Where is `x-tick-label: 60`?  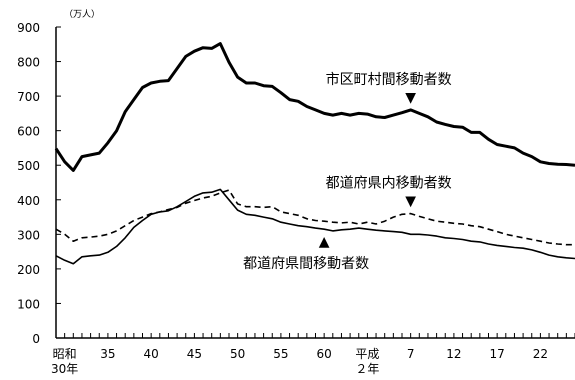
x-tick-label: 60 is located at coordinates (324, 354).